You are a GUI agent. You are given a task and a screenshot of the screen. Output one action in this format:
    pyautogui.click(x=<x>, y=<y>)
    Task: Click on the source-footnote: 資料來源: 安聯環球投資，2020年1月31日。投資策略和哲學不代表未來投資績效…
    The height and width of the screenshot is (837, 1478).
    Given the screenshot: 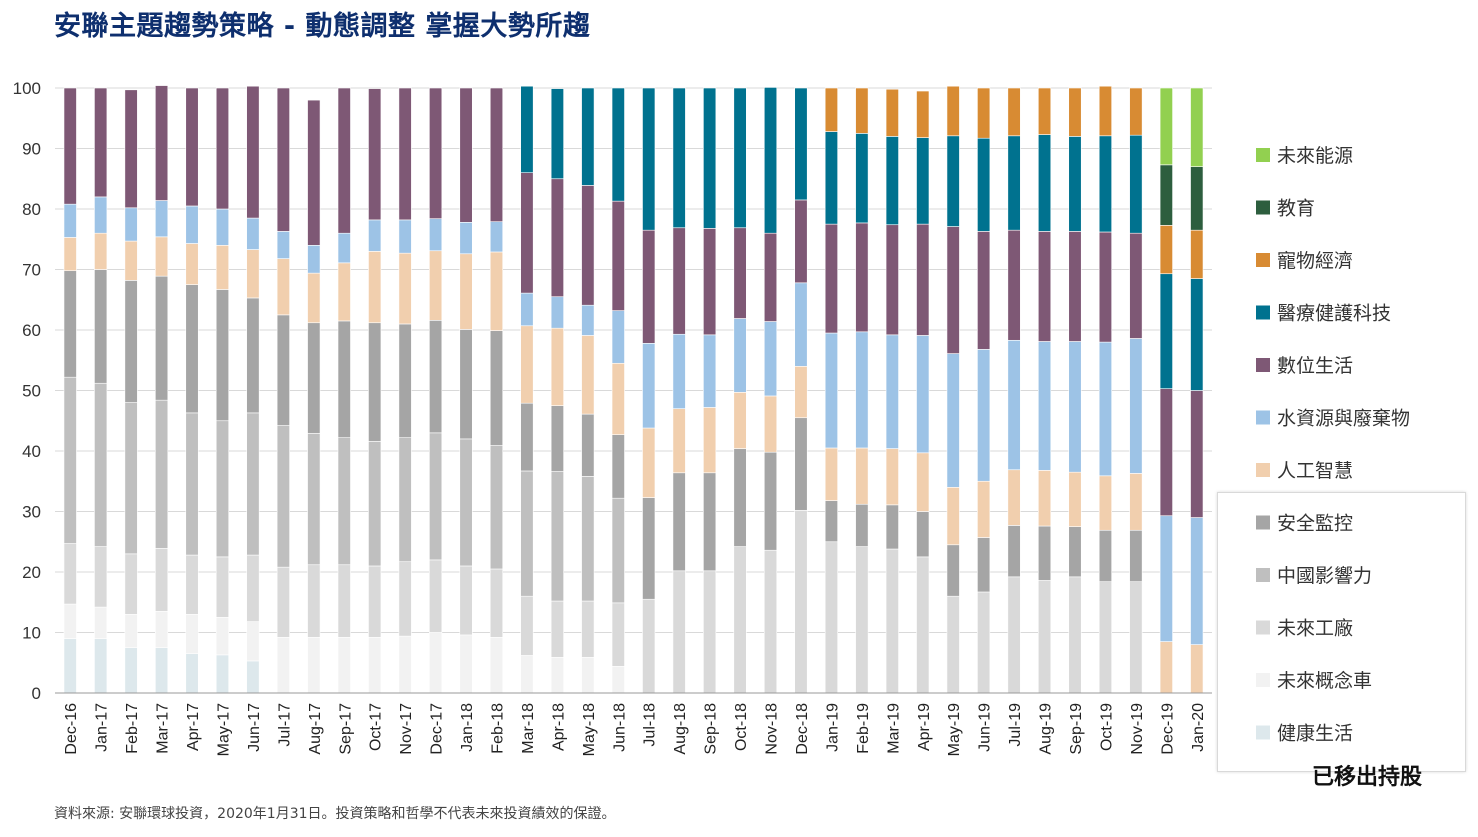 What is the action you would take?
    pyautogui.click(x=335, y=814)
    